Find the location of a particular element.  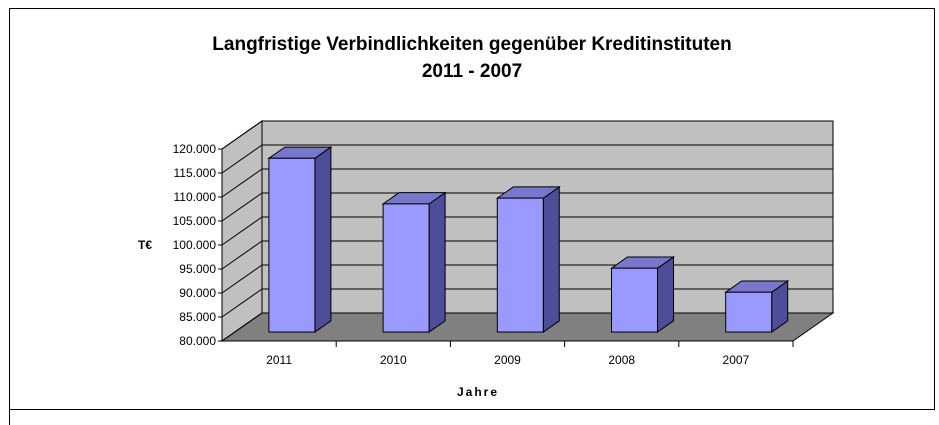

x-tick-label: 2010 is located at coordinates (393, 360).